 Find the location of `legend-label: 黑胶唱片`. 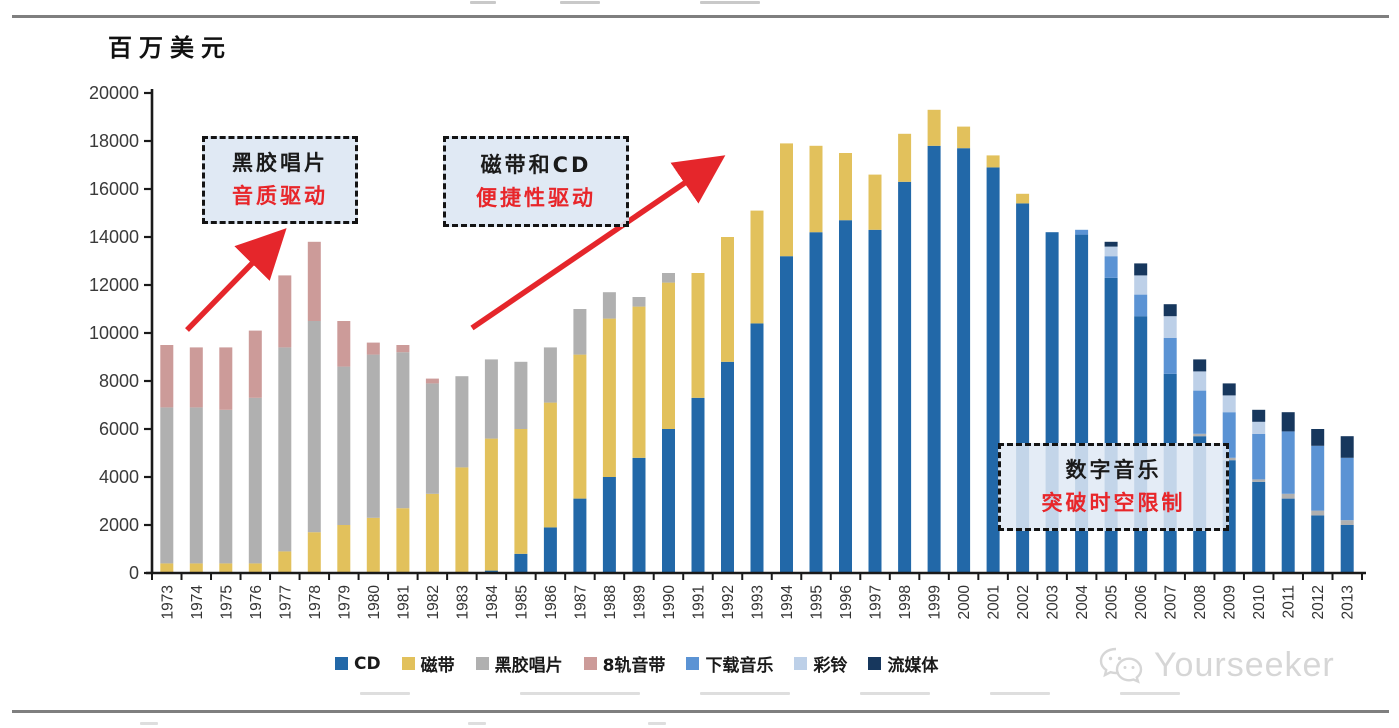

legend-label: 黑胶唱片 is located at coordinates (528, 666).